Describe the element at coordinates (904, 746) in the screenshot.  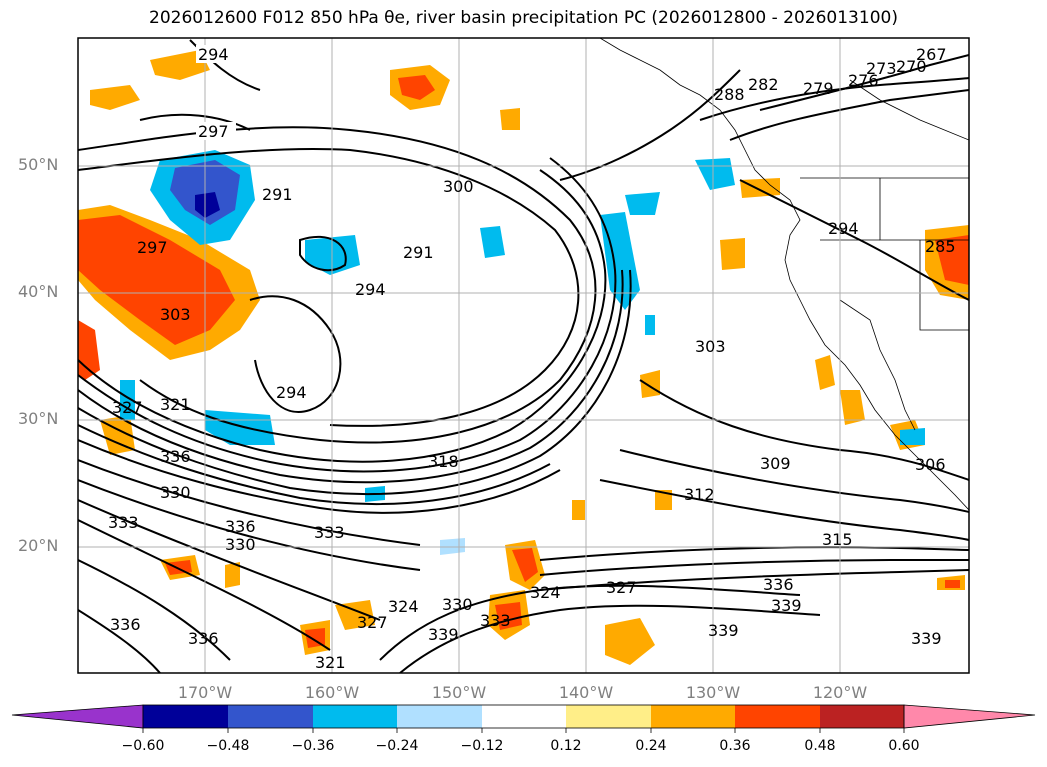
I see `colorbar-tick-label: 0.60` at that location.